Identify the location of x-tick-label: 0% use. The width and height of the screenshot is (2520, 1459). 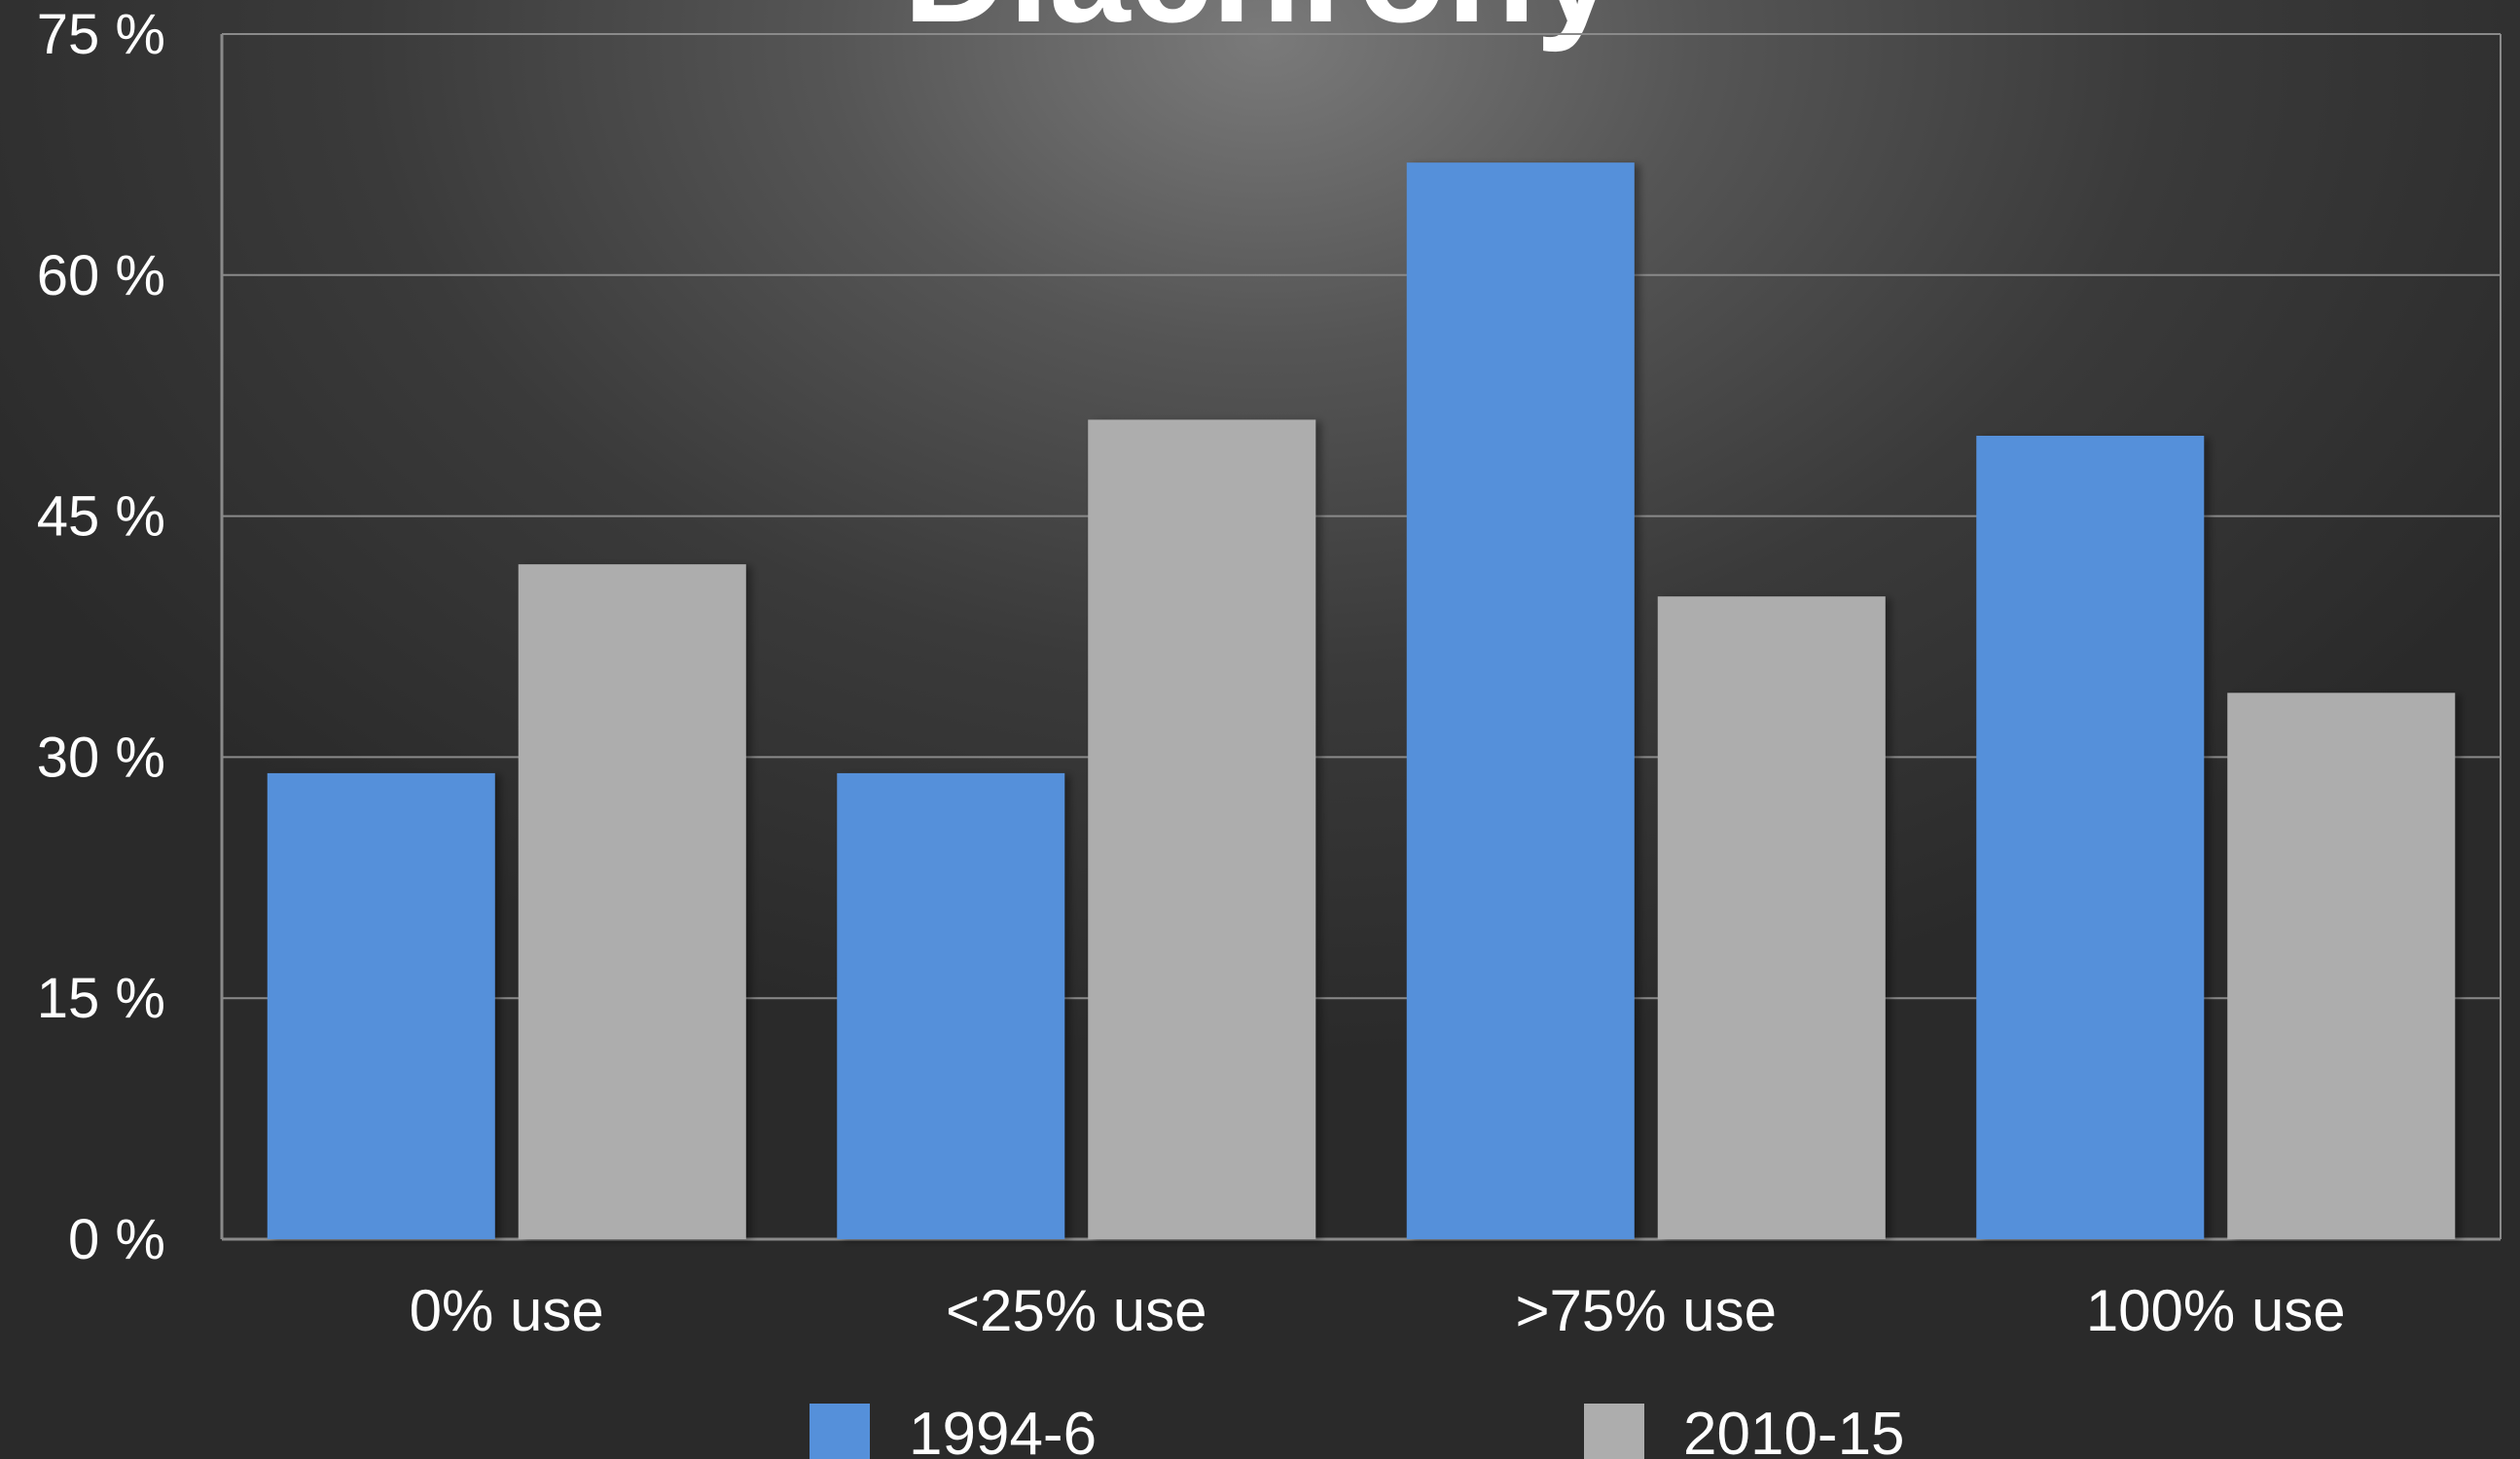
(507, 1311).